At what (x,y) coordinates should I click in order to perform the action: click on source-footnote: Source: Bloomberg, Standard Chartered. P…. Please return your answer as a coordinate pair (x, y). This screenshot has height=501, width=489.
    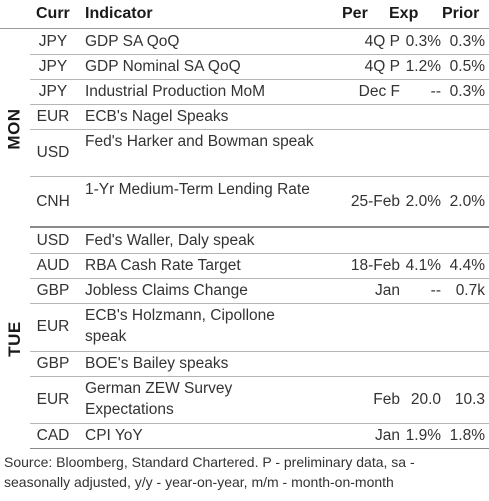
    Looking at the image, I should click on (209, 472).